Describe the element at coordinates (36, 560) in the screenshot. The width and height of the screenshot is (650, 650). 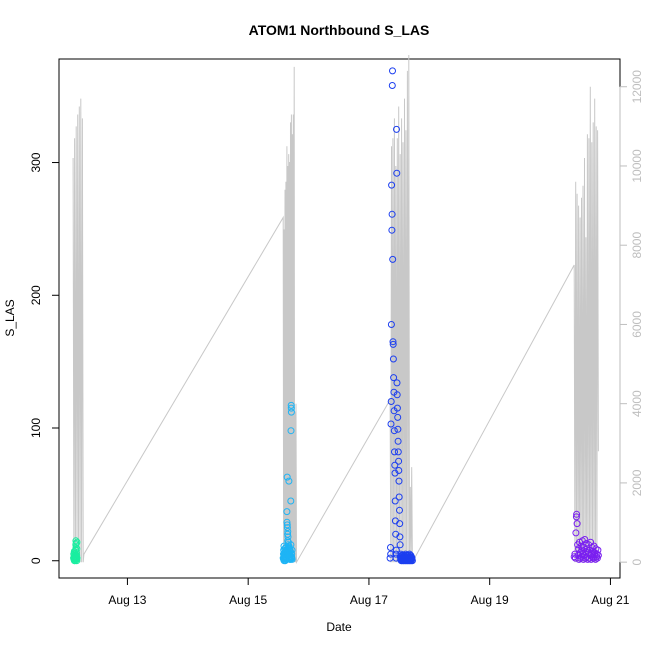
I see `y-tick-label: 0` at that location.